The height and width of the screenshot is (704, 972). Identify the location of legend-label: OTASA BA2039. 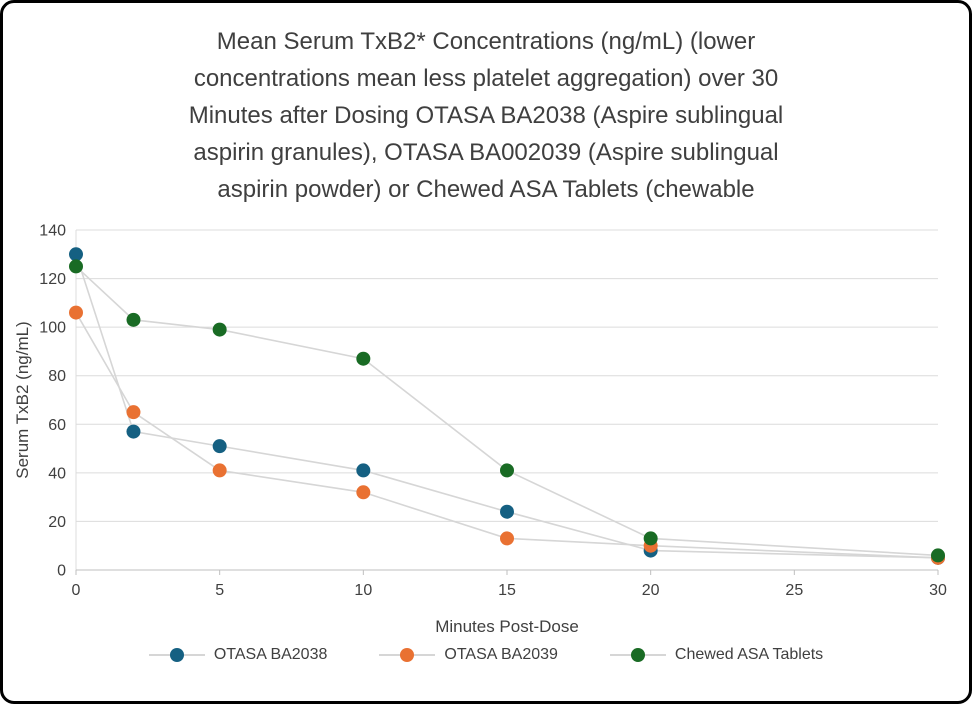
(501, 654).